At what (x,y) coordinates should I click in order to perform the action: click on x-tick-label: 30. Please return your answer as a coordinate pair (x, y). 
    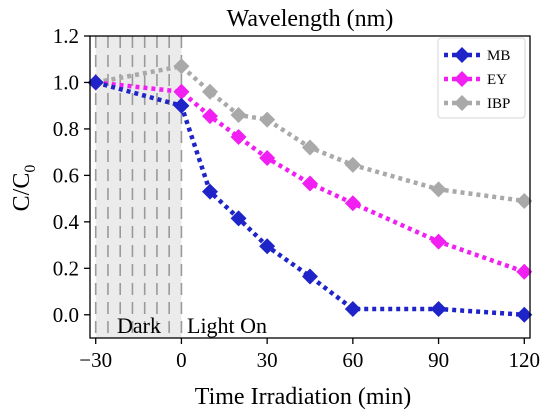
    Looking at the image, I should click on (267, 360).